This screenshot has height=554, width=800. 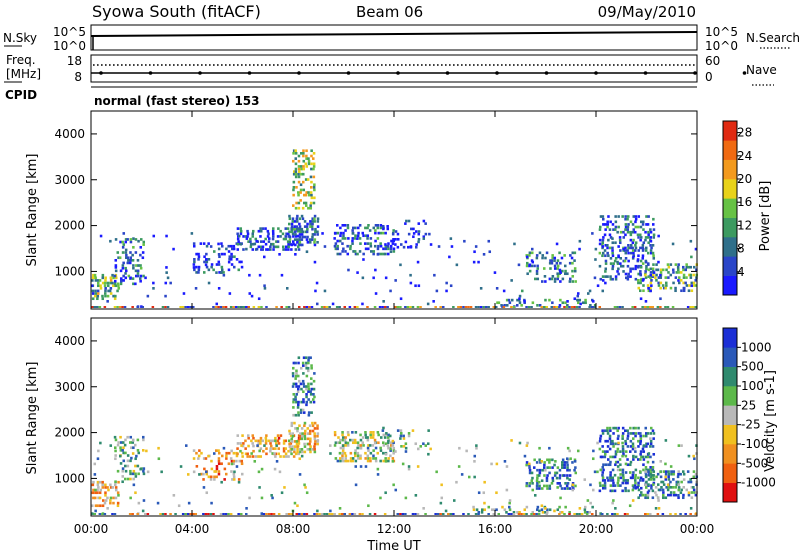 I want to click on x-tick-label: 00:00, so click(x=697, y=529).